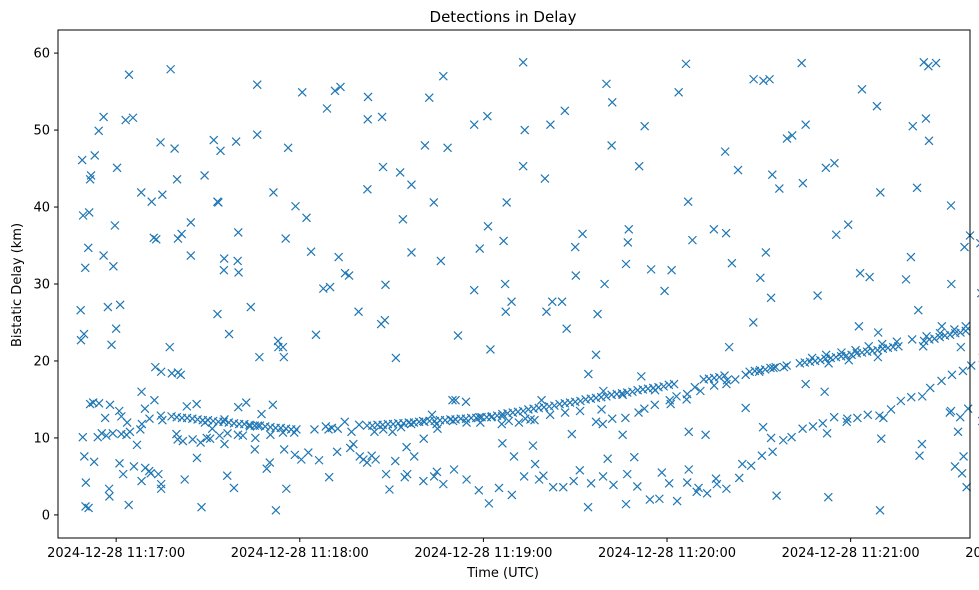 Image resolution: width=979 pixels, height=590 pixels. I want to click on y-axis: 0 10 20 30 40 50 60, so click(45, 285).